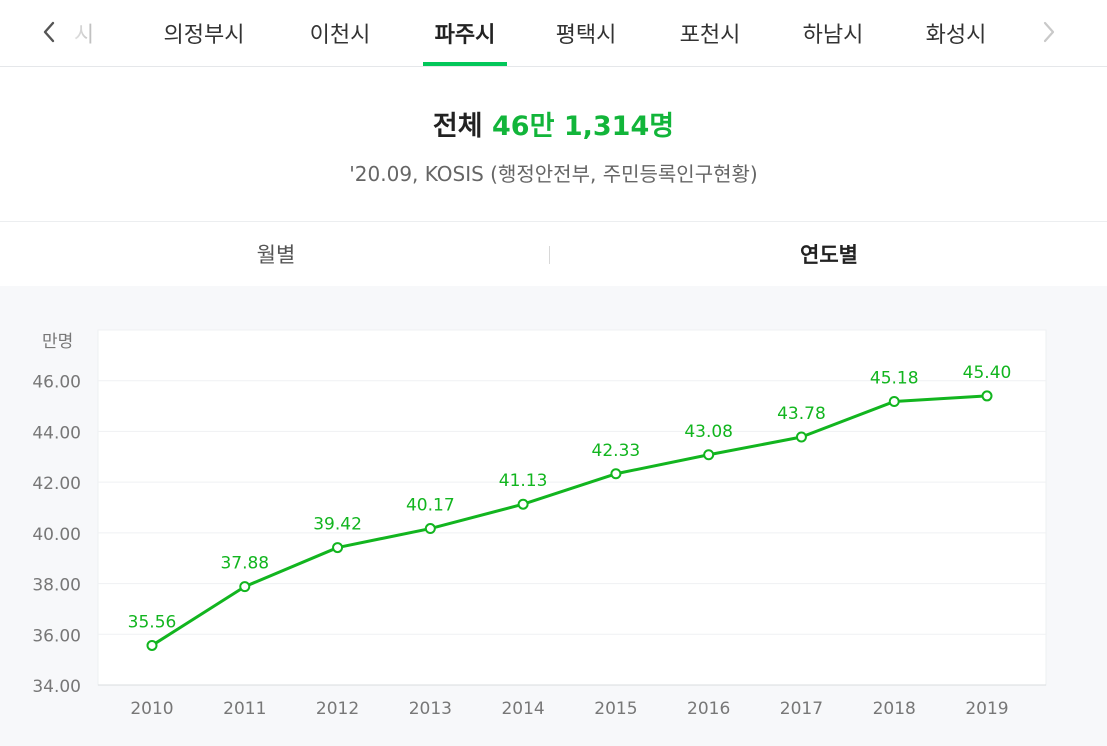 The image size is (1107, 746). I want to click on active-tab-indicator, so click(465, 64).